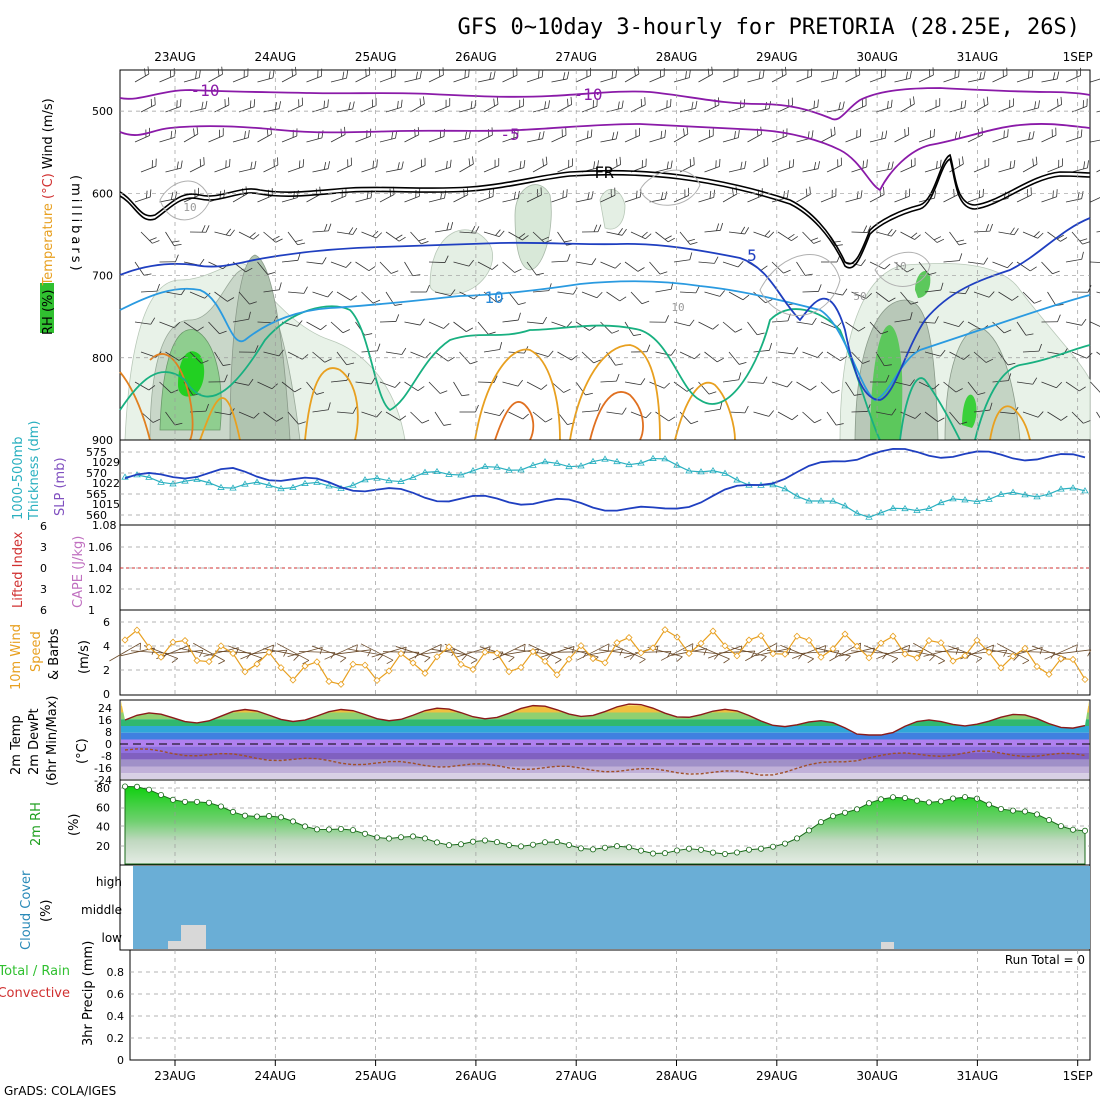  I want to click on temp-line, so click(605, 719).